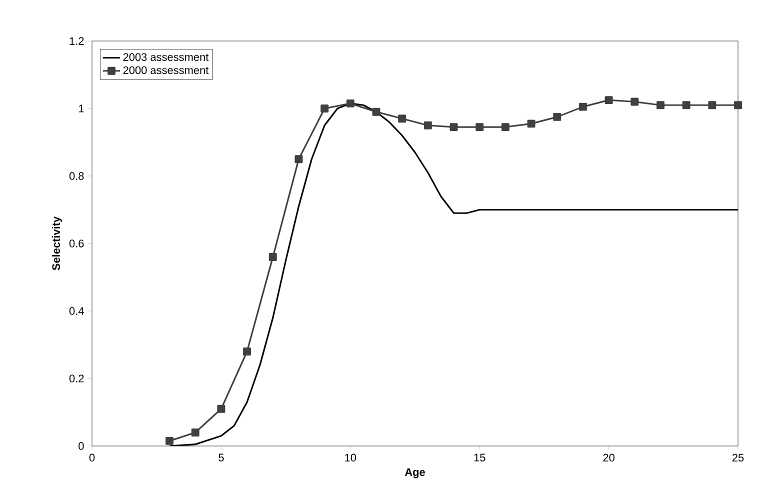  I want to click on x-tick-label: 10, so click(350, 458).